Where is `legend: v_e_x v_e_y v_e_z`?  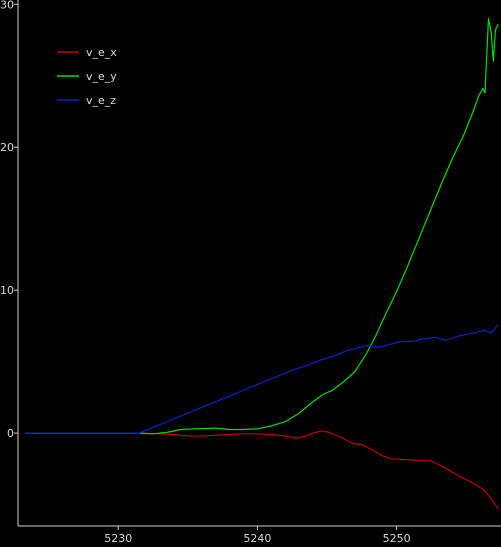 legend: v_e_x v_e_y v_e_z is located at coordinates (87, 76).